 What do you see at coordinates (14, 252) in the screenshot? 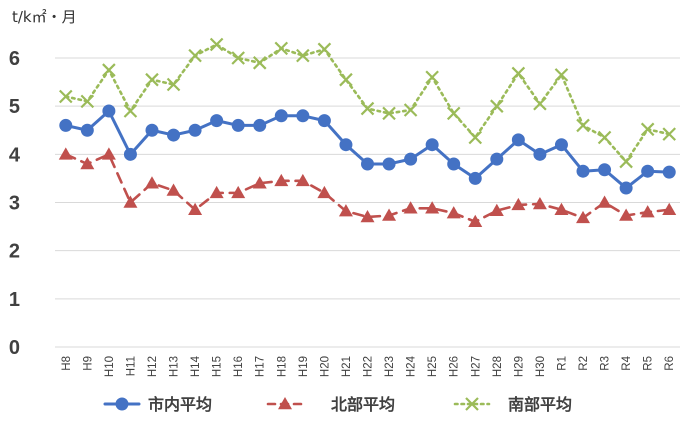
I see `y-tick-label: 2` at bounding box center [14, 252].